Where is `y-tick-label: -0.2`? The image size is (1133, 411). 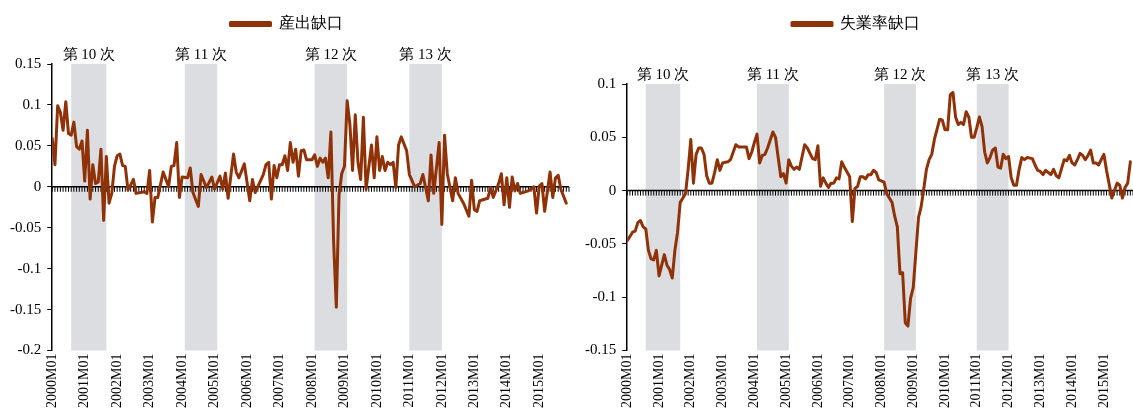 y-tick-label: -0.2 is located at coordinates (29, 349).